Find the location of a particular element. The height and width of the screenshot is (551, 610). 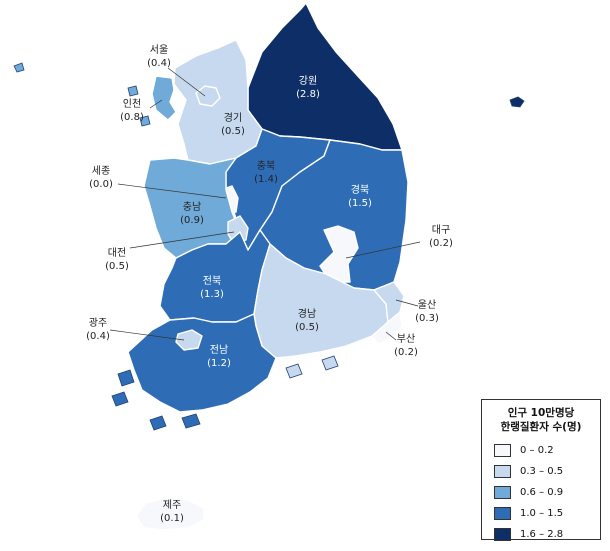

legend-title-line1: 인구 10만명당 is located at coordinates (541, 413).